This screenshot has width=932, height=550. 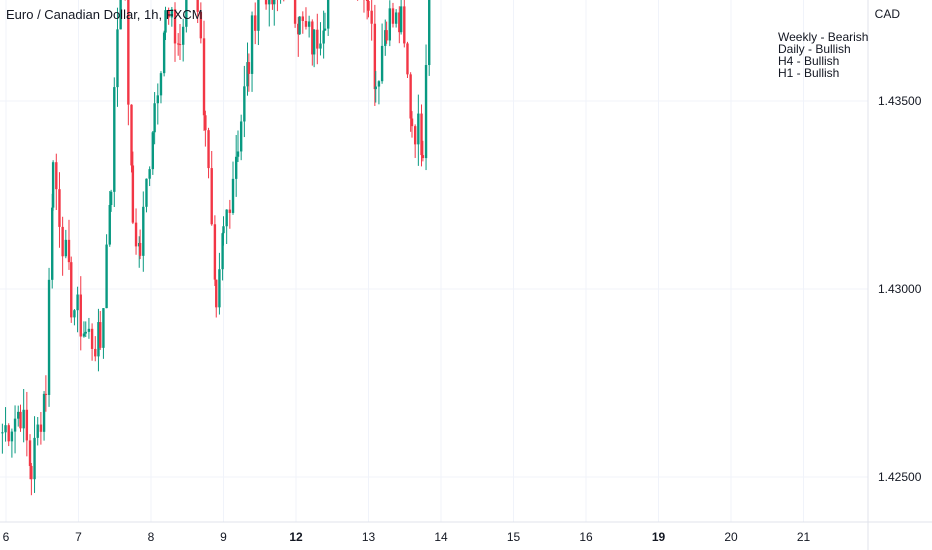 I want to click on currency-label: CAD, so click(x=887, y=14).